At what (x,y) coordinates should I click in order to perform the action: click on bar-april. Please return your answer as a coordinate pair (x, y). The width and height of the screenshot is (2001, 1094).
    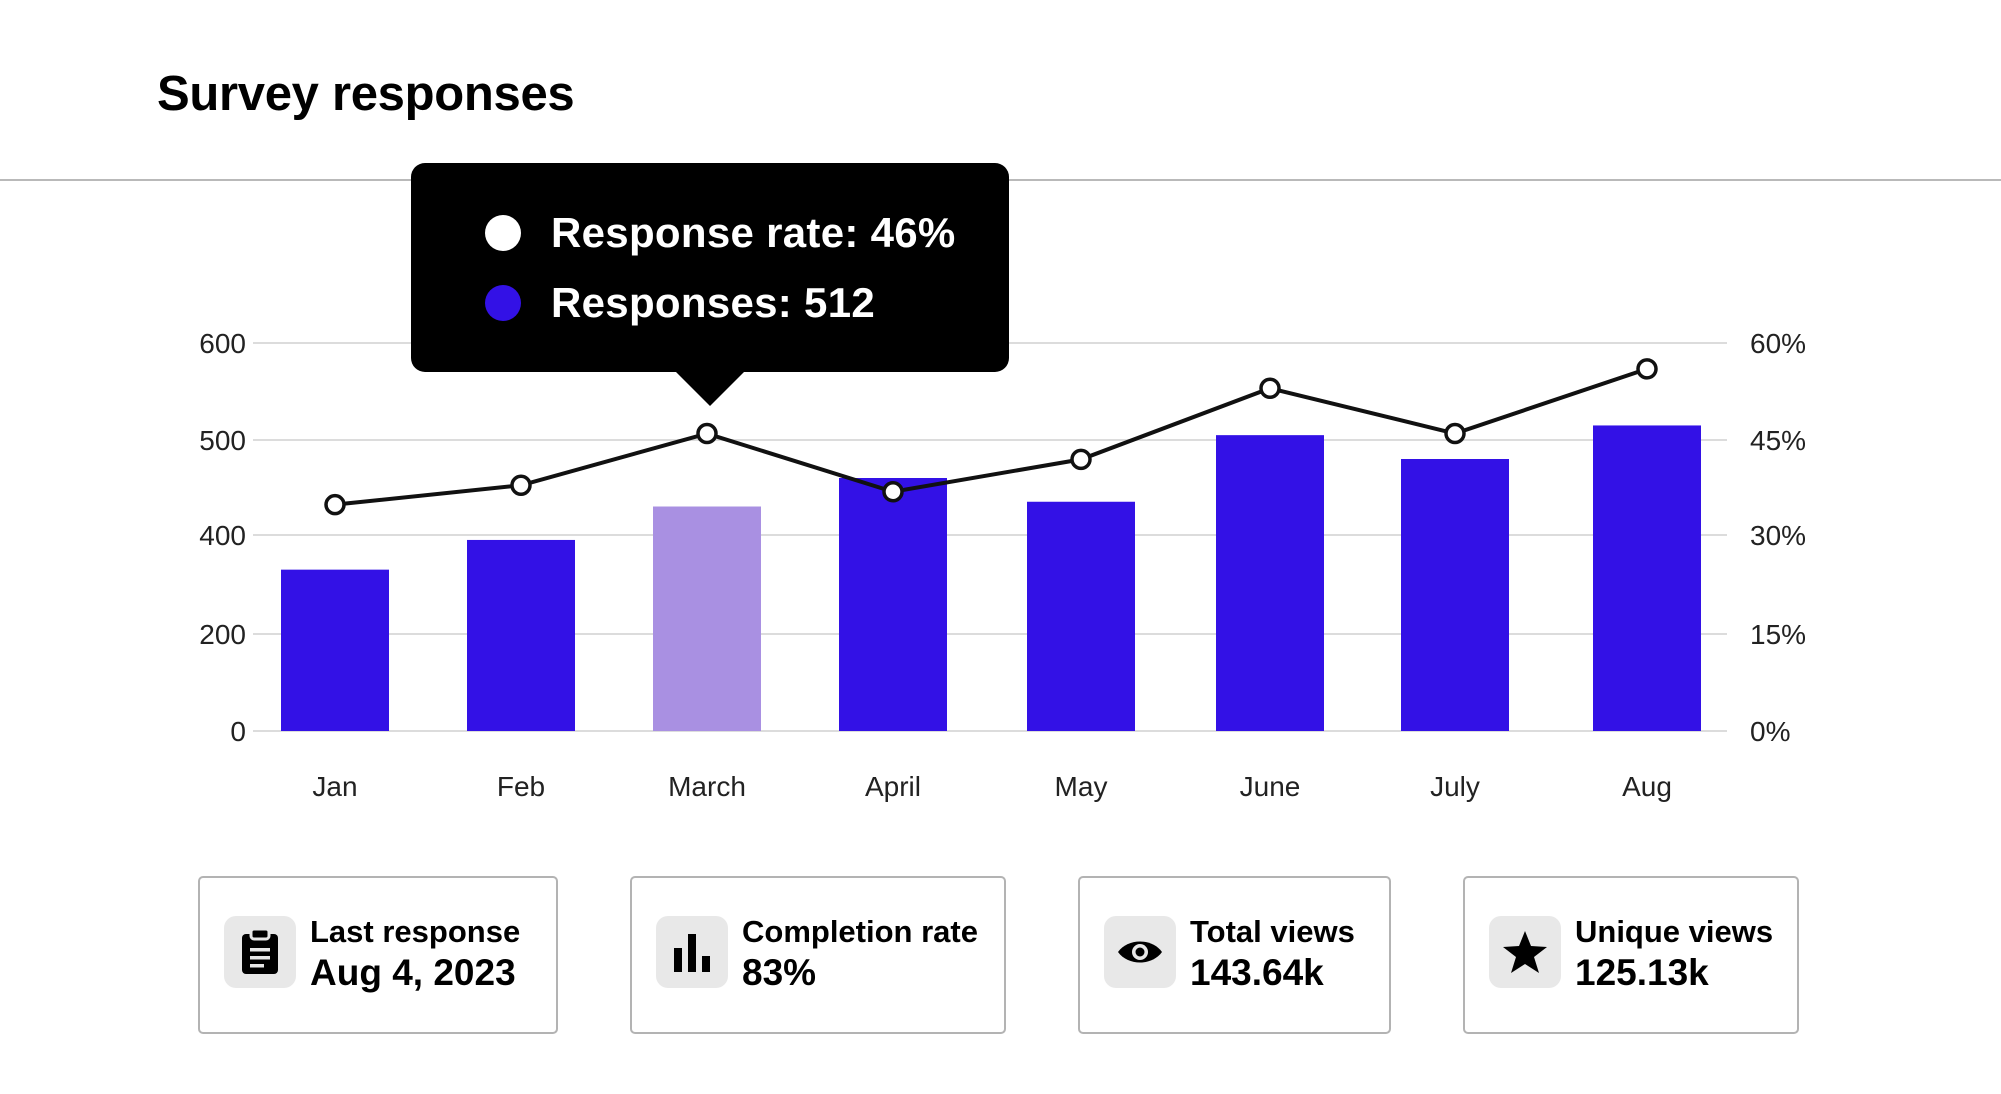
    Looking at the image, I should click on (893, 604).